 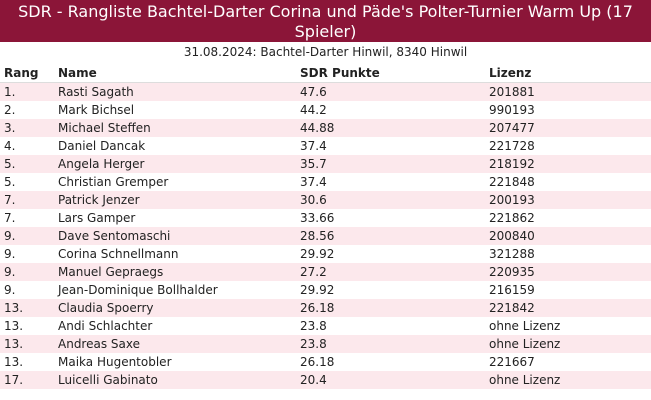 I want to click on player-name-cell: Dave Sentomaschi, so click(x=175, y=236).